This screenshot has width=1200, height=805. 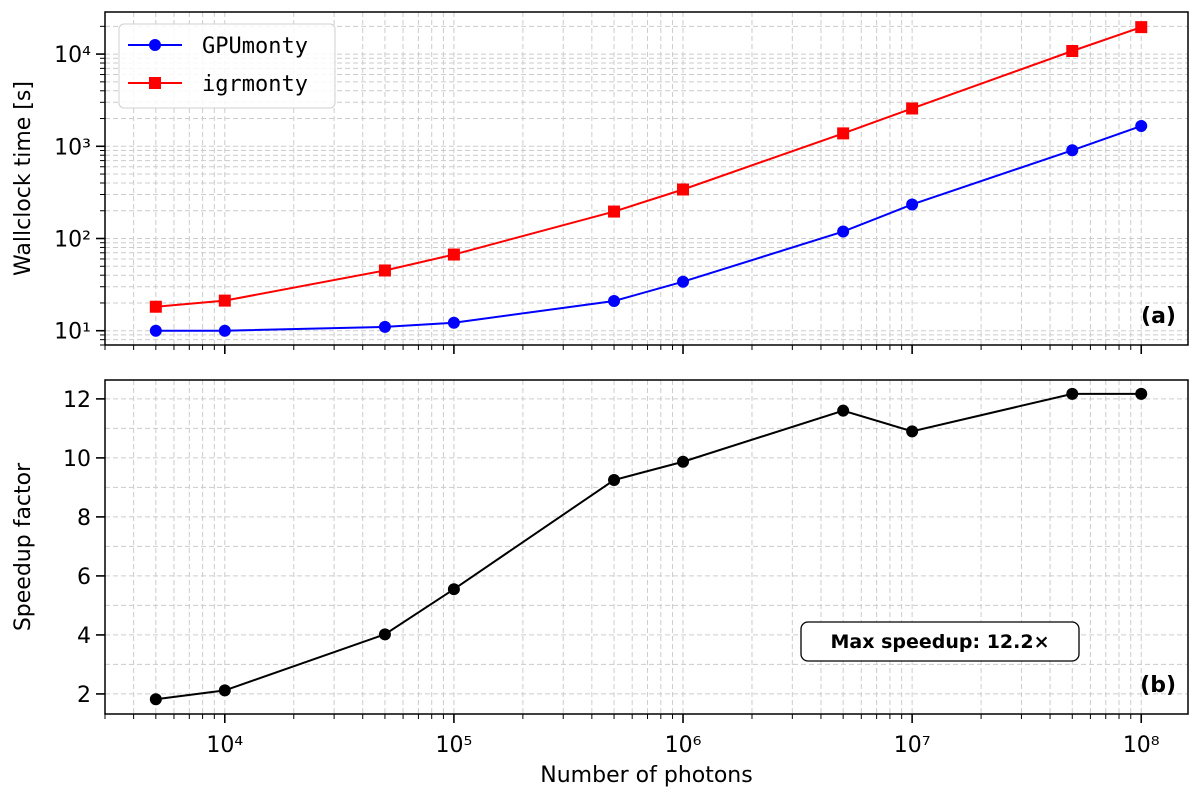 What do you see at coordinates (72, 147) in the screenshot?
I see `y-tick-label: 10³` at bounding box center [72, 147].